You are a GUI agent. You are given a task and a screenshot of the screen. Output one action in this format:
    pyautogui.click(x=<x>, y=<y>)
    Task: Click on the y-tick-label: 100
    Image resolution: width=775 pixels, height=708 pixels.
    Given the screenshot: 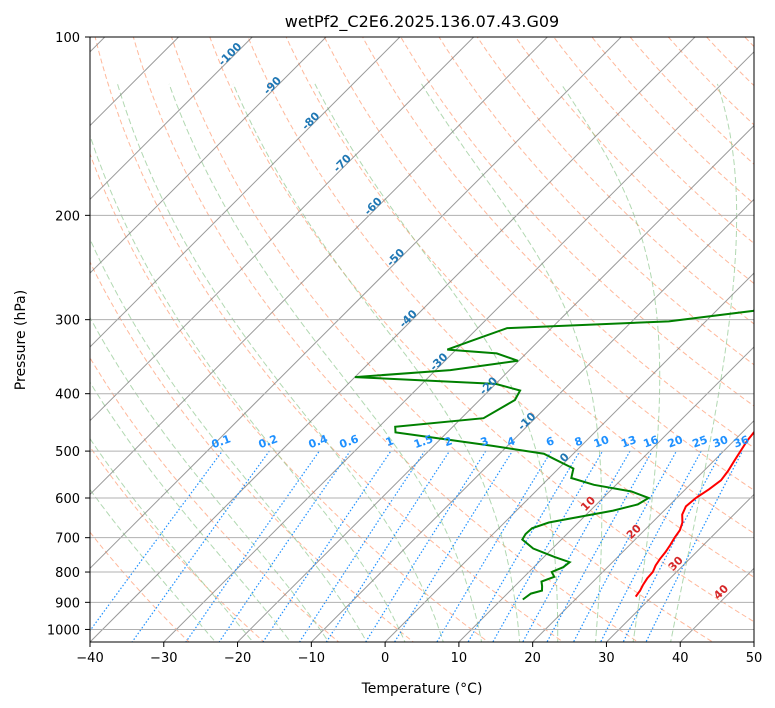 What is the action you would take?
    pyautogui.click(x=67, y=38)
    